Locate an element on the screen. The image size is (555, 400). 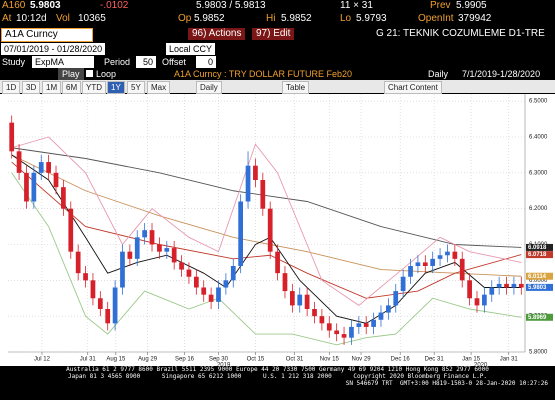
play-button: Play is located at coordinates (71, 74).